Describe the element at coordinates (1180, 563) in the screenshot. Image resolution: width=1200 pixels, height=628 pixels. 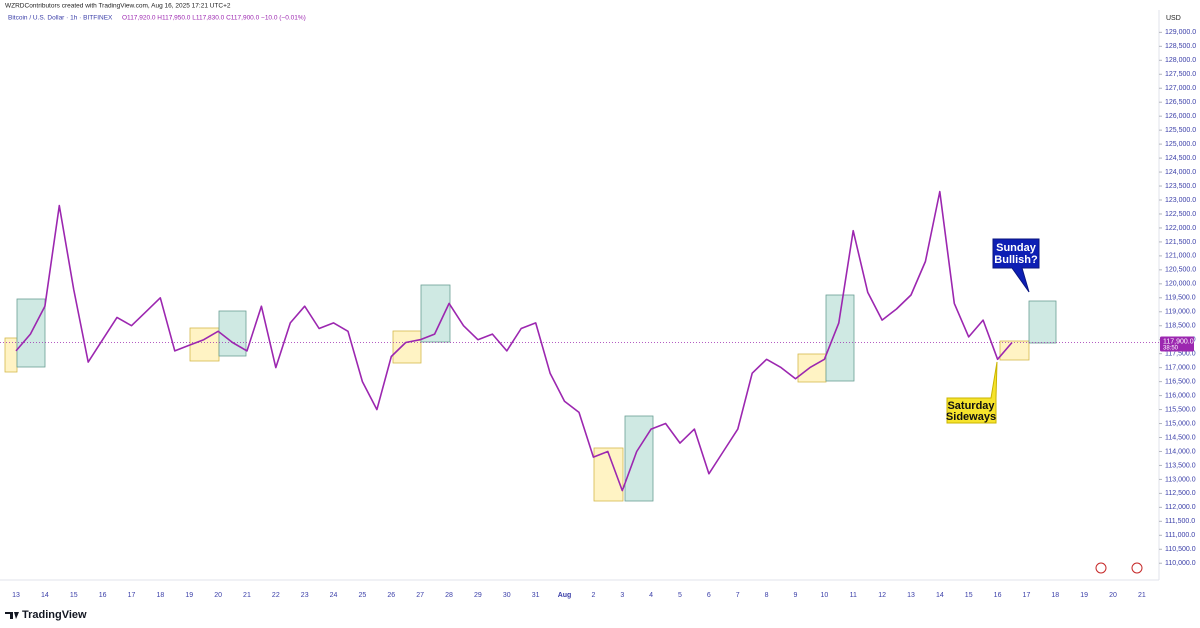
I see `y-tick-label: 110,000.0` at that location.